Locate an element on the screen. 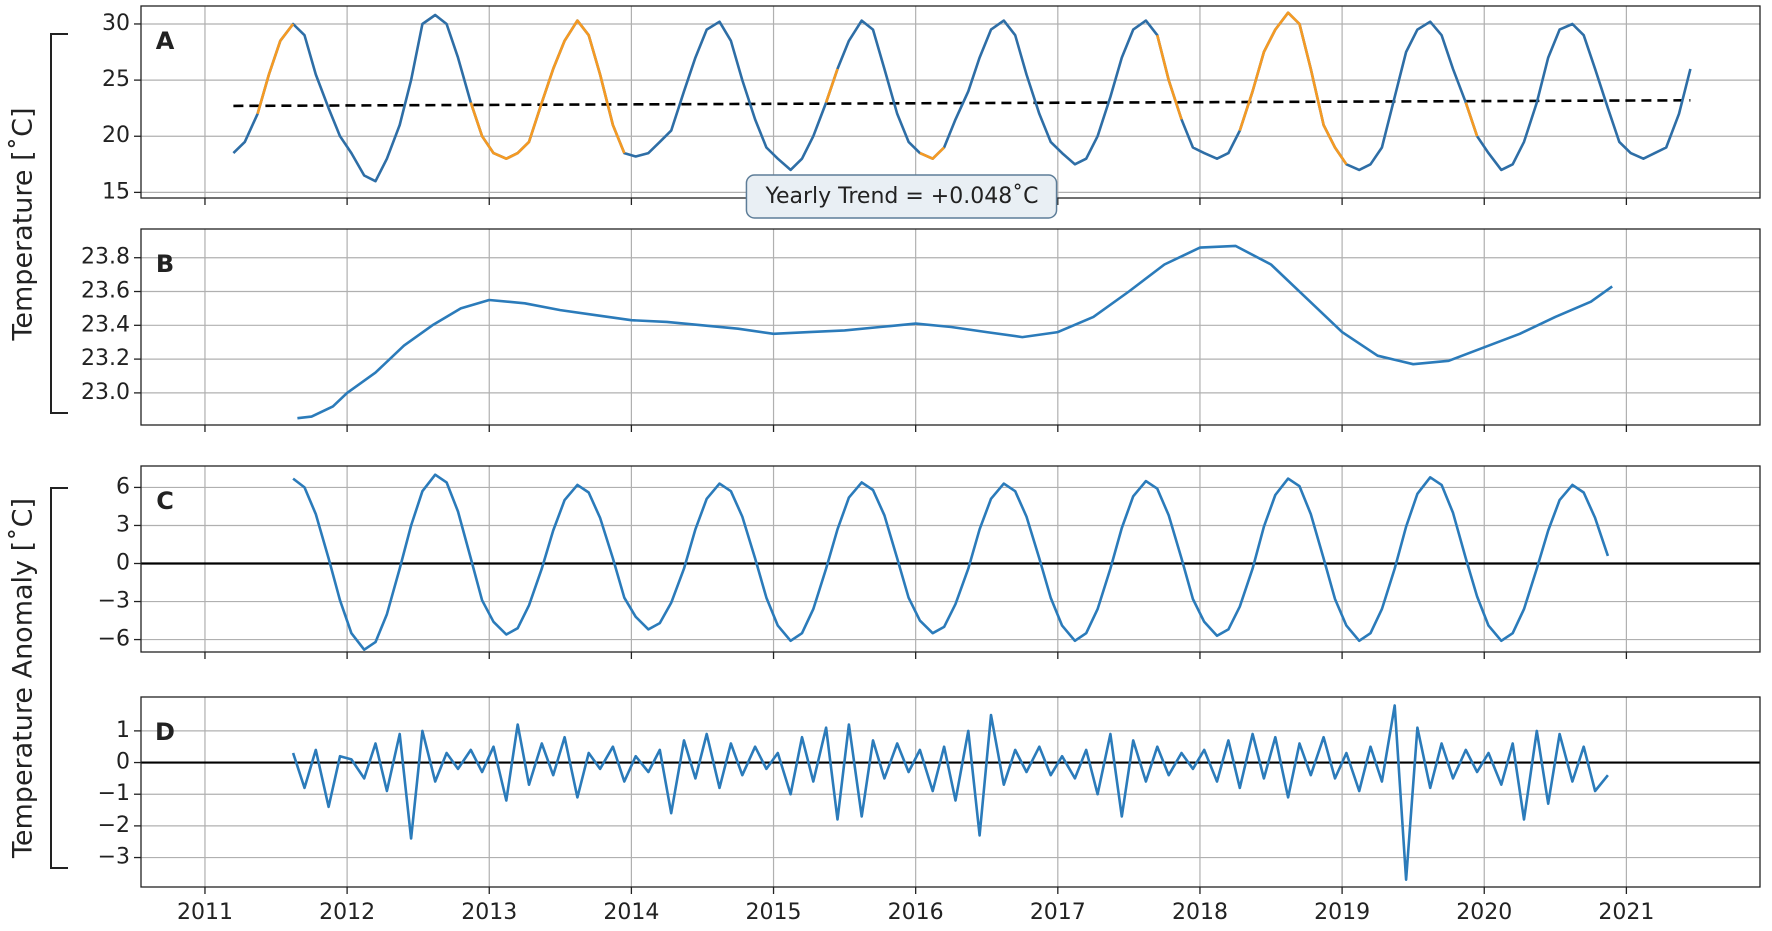 This screenshot has width=1772, height=931. annotation-box is located at coordinates (901, 196).